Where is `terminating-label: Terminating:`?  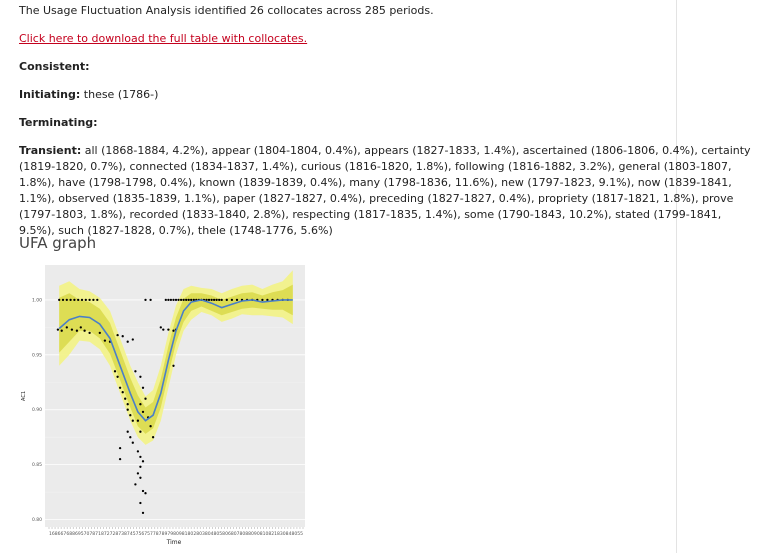
terminating-label: Terminating: is located at coordinates (58, 122).